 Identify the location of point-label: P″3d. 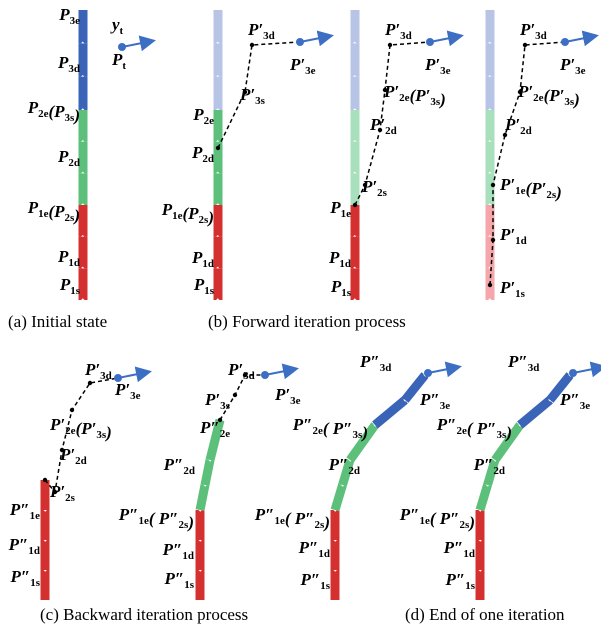
(375, 363).